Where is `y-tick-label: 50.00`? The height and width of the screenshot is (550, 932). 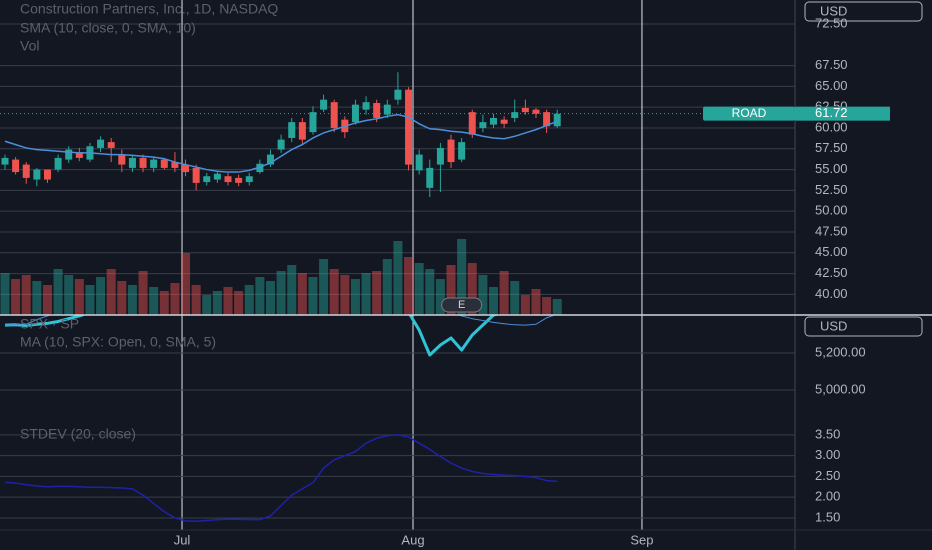
y-tick-label: 50.00 is located at coordinates (831, 210).